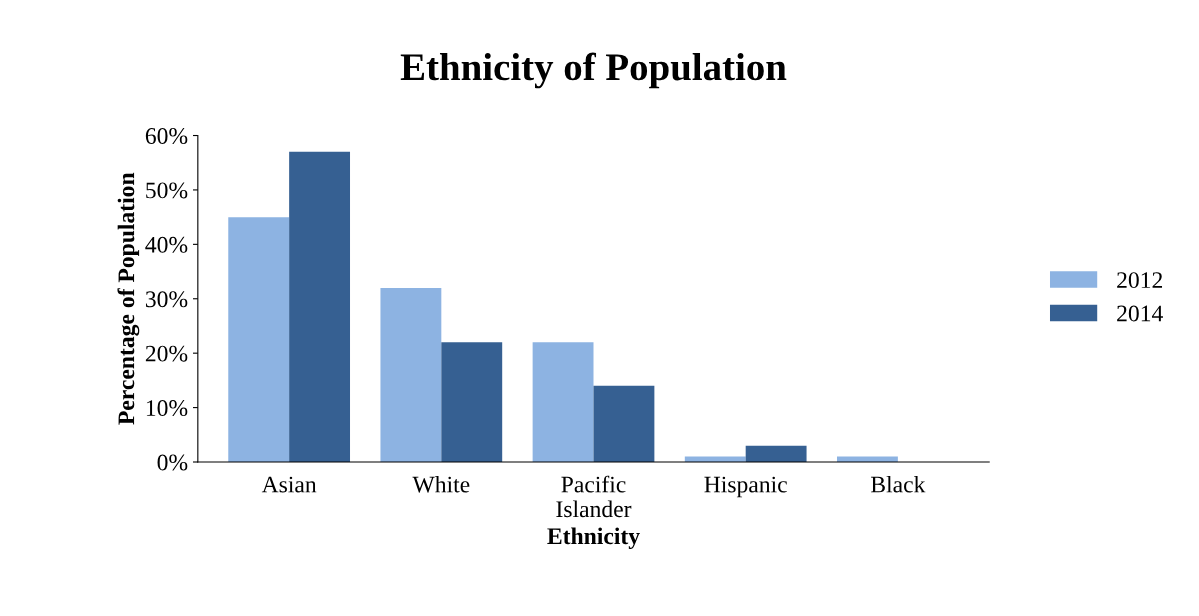 This screenshot has height=616, width=1199. What do you see at coordinates (441, 484) in the screenshot?
I see `x-tick-label: White` at bounding box center [441, 484].